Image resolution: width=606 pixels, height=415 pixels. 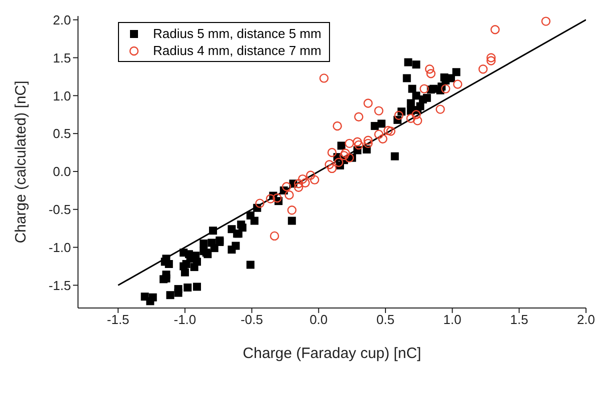 What do you see at coordinates (251, 320) in the screenshot?
I see `x-tick-label: -0.5` at bounding box center [251, 320].